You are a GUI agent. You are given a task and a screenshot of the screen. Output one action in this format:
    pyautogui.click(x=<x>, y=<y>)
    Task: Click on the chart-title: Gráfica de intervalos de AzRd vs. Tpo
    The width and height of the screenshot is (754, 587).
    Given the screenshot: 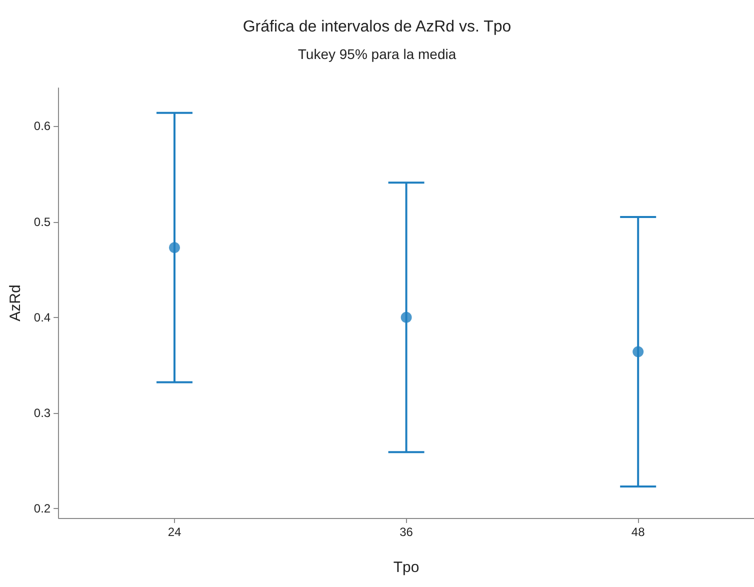 What is the action you would take?
    pyautogui.click(x=377, y=27)
    